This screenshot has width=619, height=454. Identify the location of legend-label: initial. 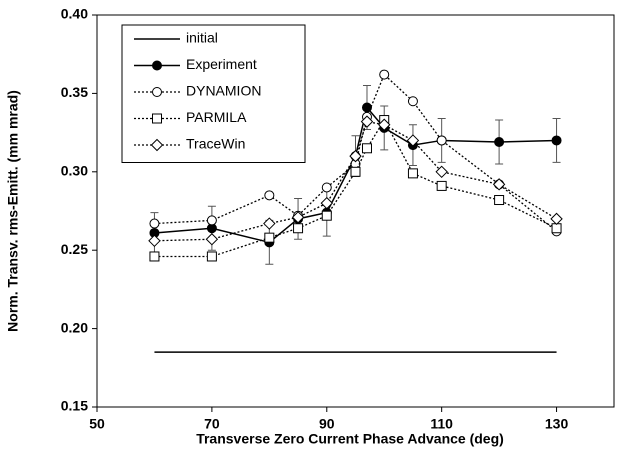
(202, 38).